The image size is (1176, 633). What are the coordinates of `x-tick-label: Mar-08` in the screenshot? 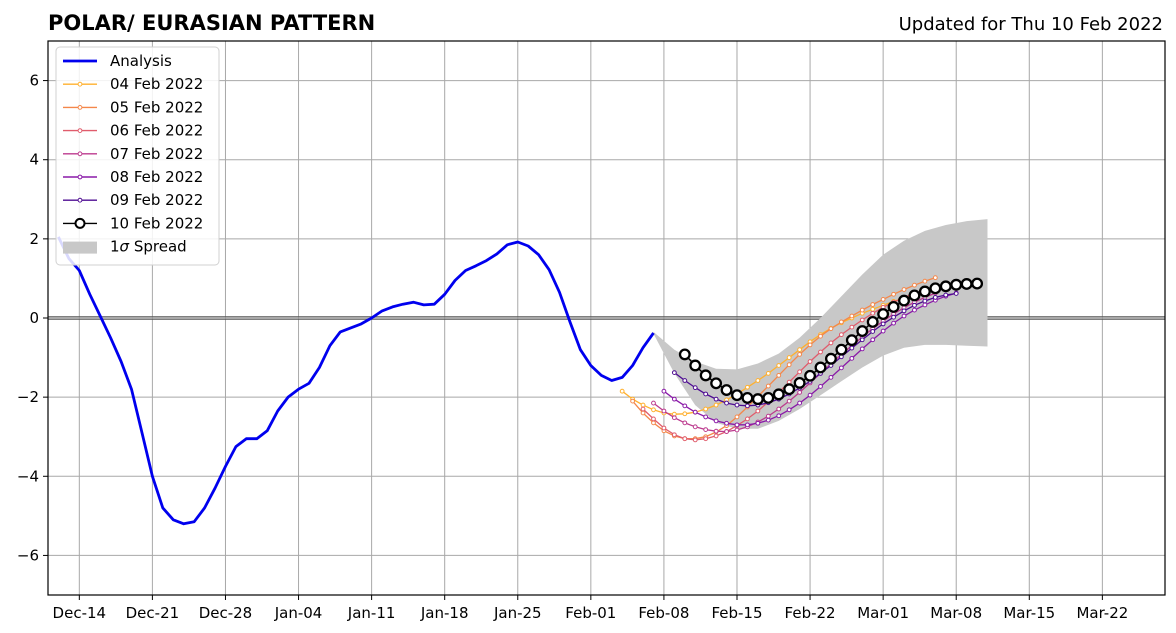 It's located at (956, 613).